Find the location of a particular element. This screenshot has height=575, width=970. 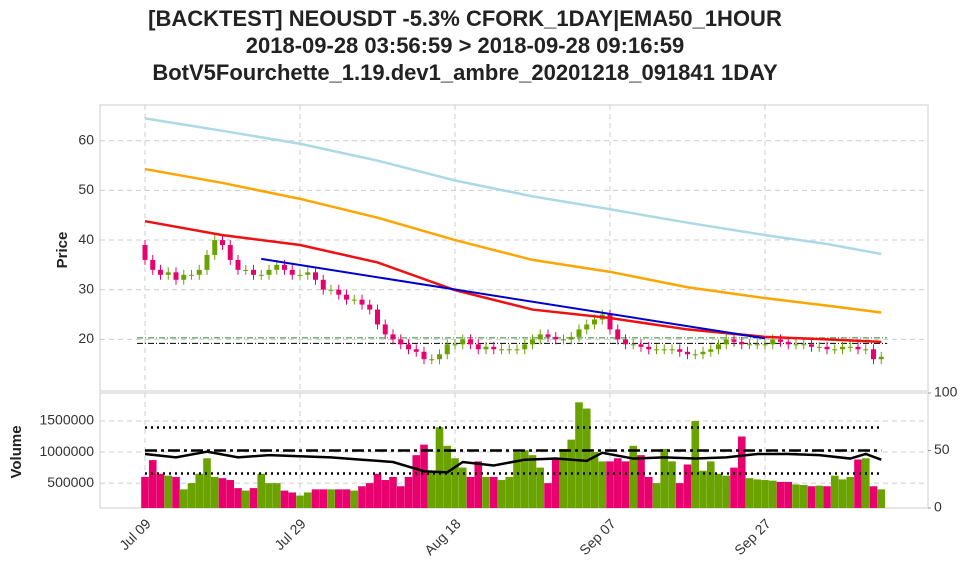

y-axis-label: Volume is located at coordinates (16, 451).